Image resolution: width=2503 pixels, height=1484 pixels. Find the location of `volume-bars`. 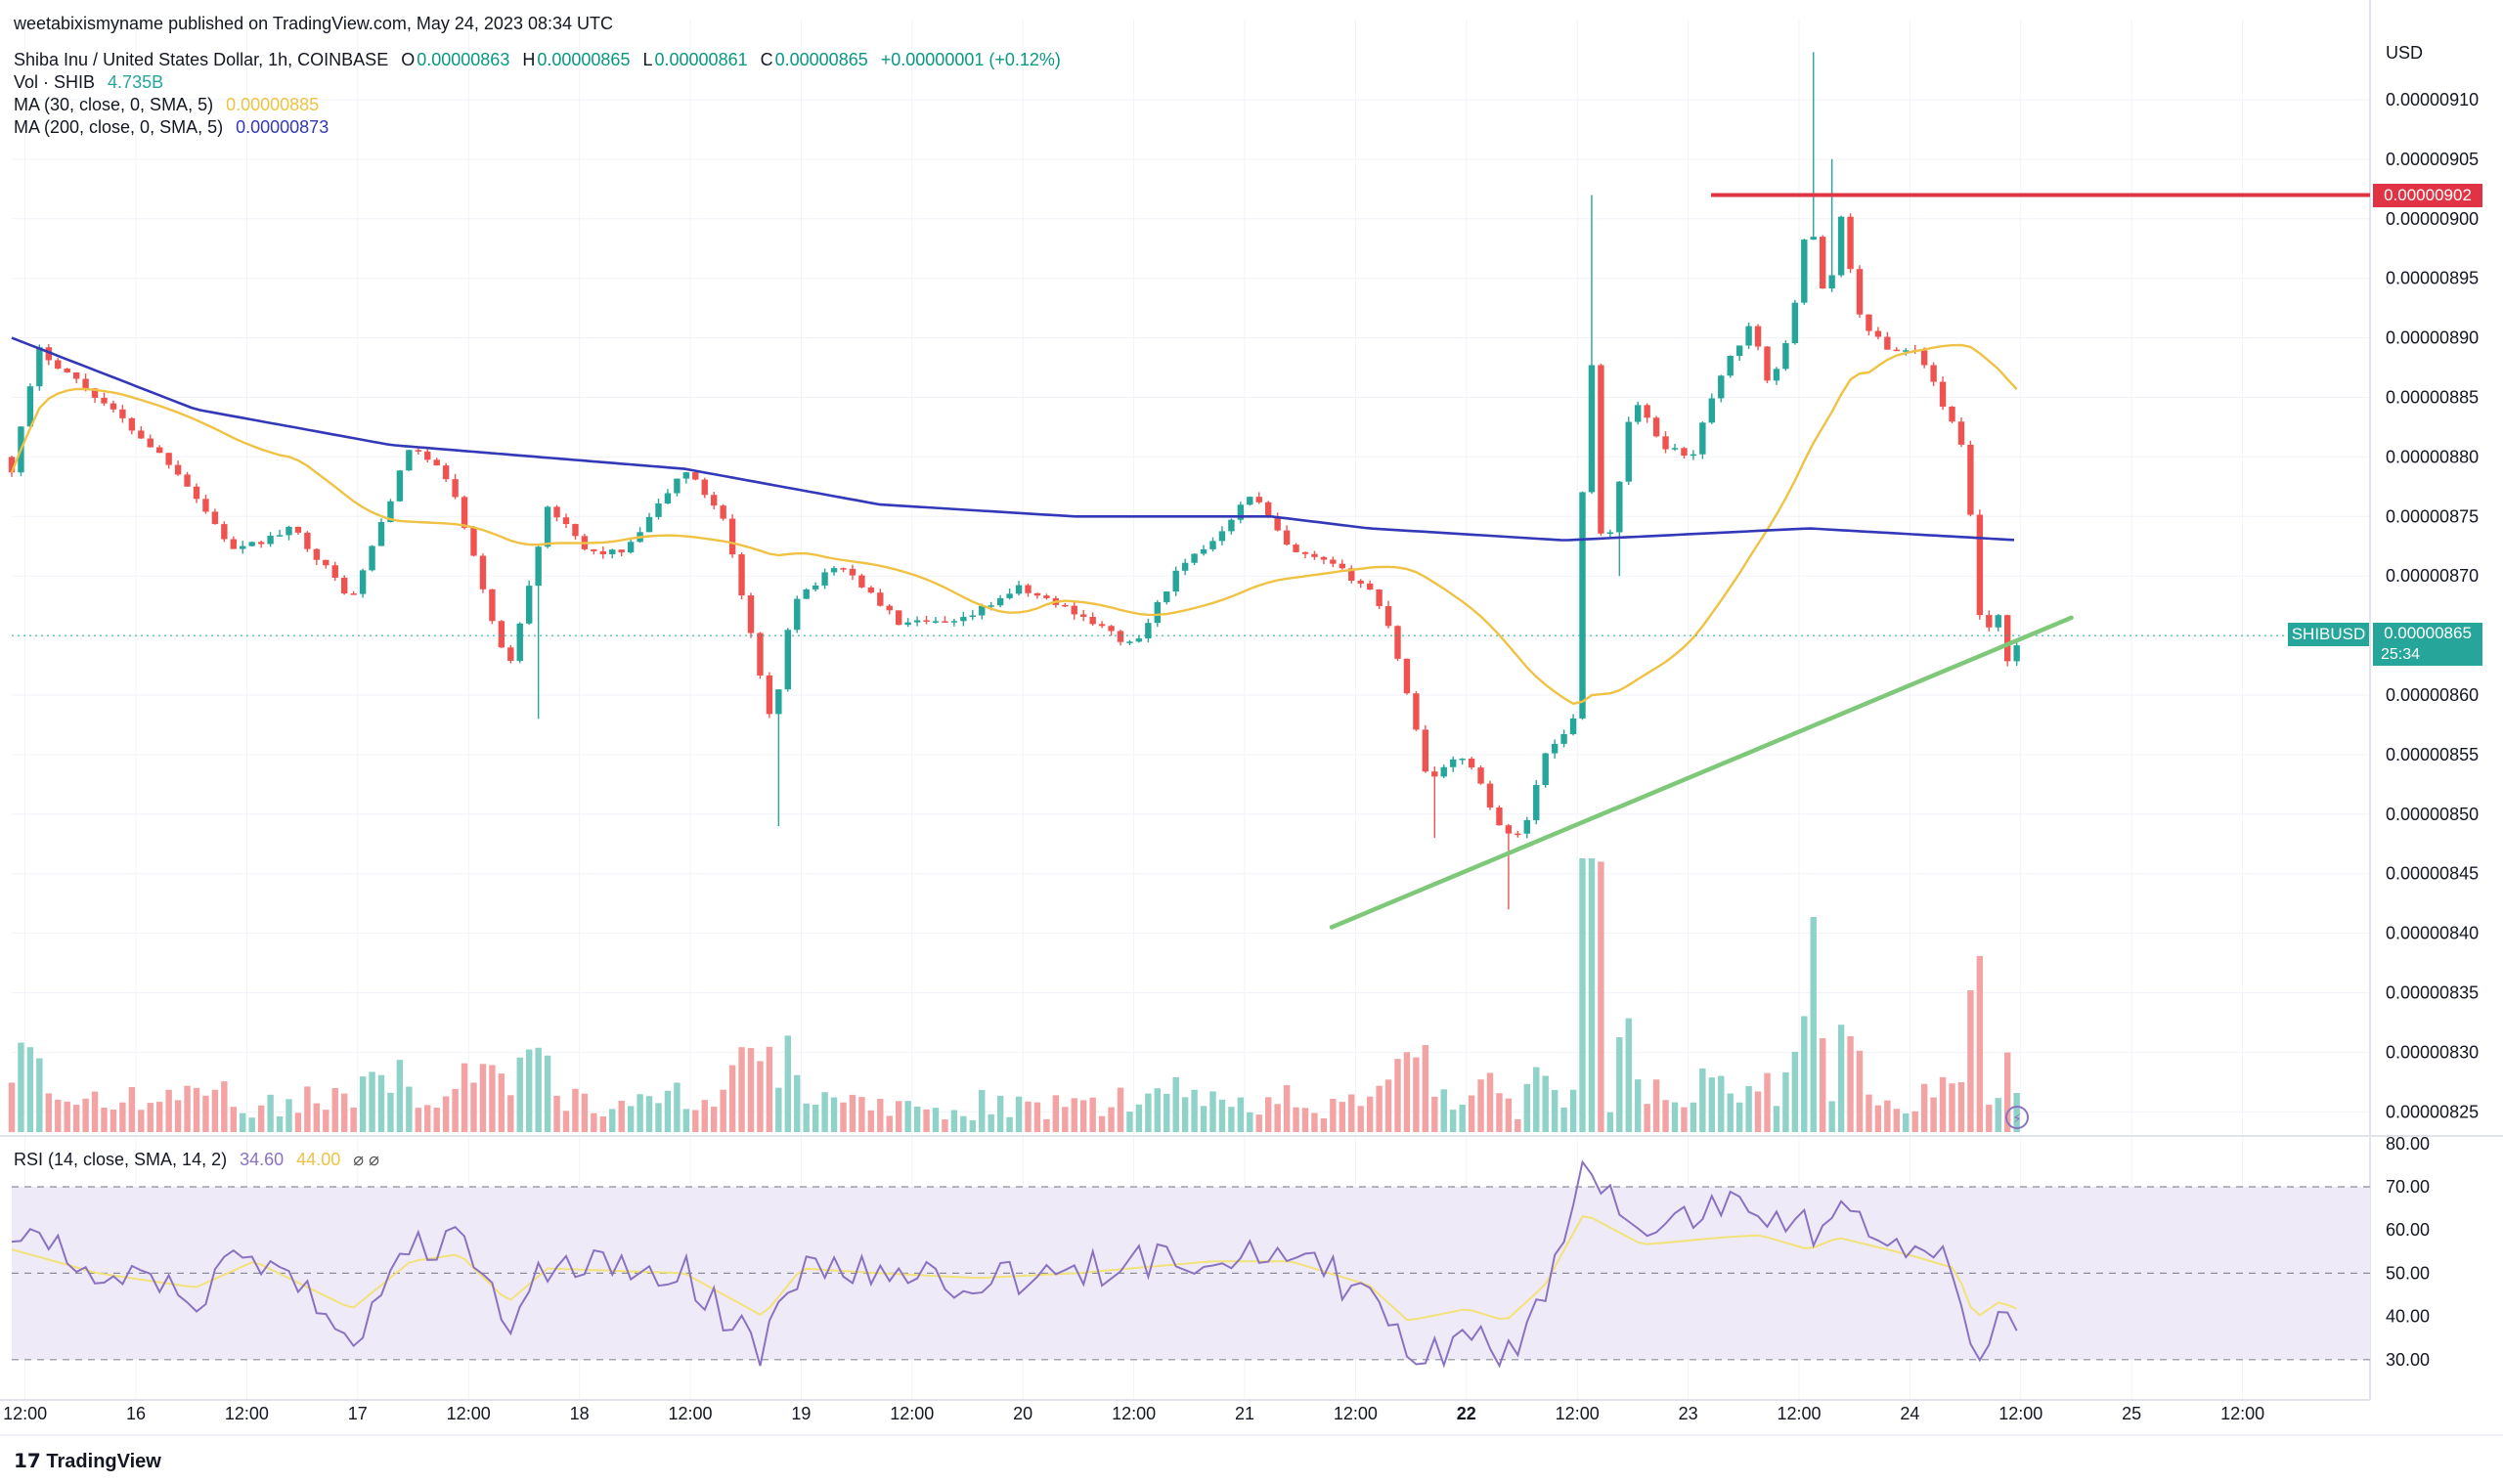

volume-bars is located at coordinates (1014, 995).